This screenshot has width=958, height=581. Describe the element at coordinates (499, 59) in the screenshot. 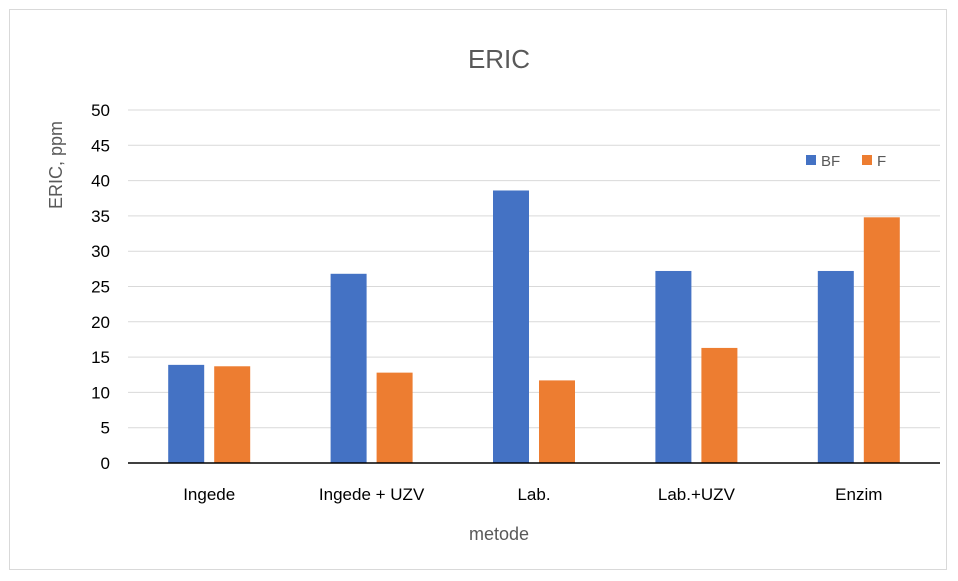

I see `chart-title: ERIC` at that location.